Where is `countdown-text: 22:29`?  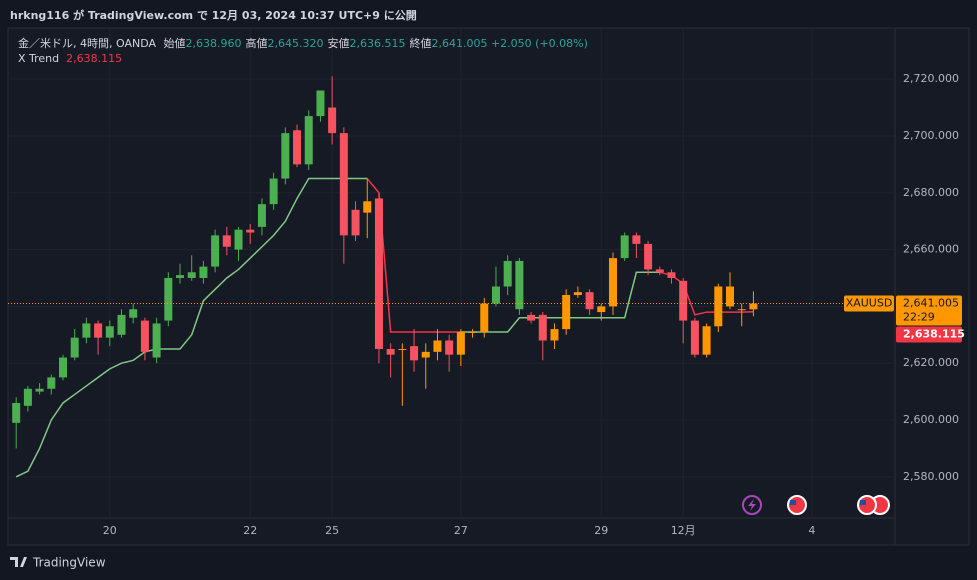 countdown-text: 22:29 is located at coordinates (919, 317).